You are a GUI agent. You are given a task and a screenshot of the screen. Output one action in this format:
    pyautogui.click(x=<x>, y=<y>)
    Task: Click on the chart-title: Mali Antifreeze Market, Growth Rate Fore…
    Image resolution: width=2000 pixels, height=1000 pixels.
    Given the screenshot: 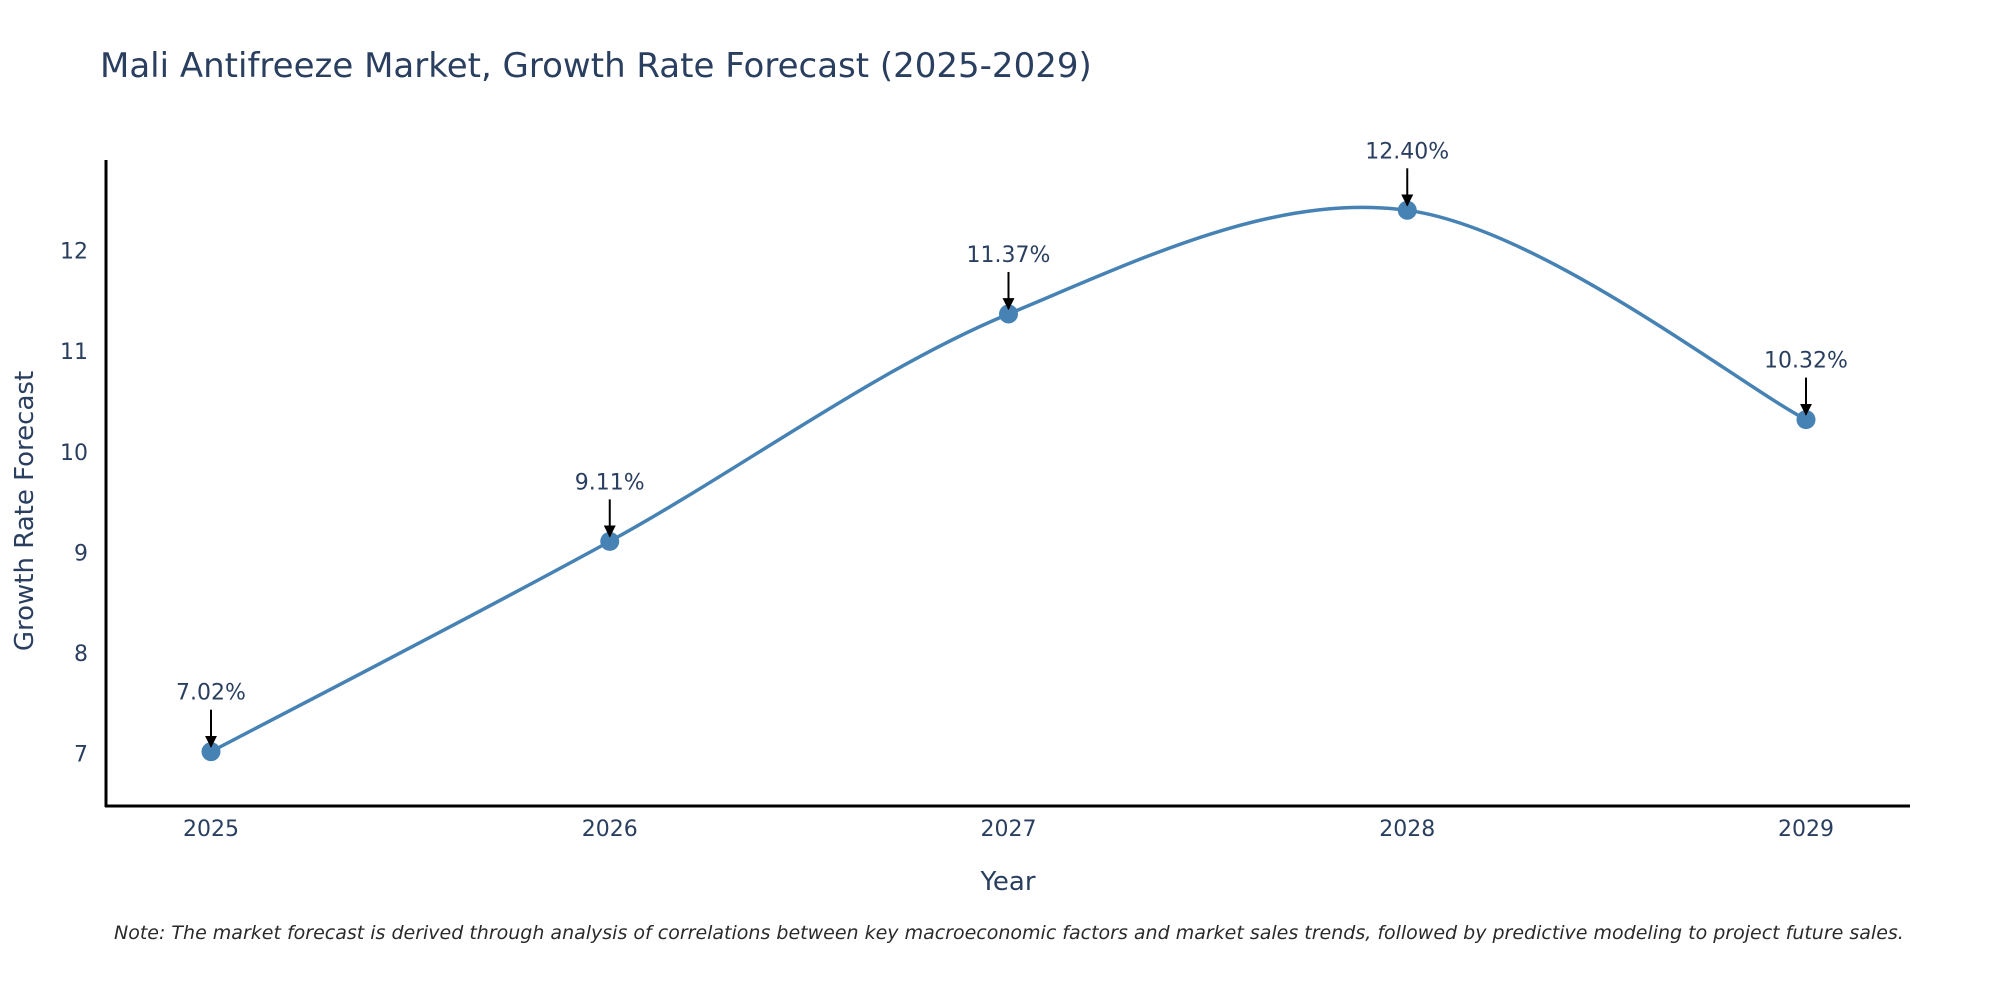 What is the action you would take?
    pyautogui.click(x=596, y=66)
    